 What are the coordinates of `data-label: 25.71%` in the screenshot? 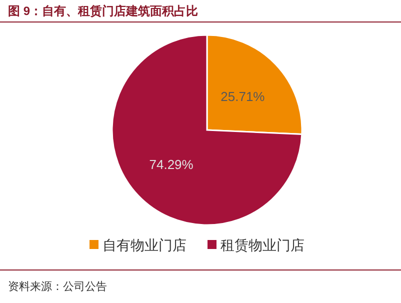 It's located at (243, 96).